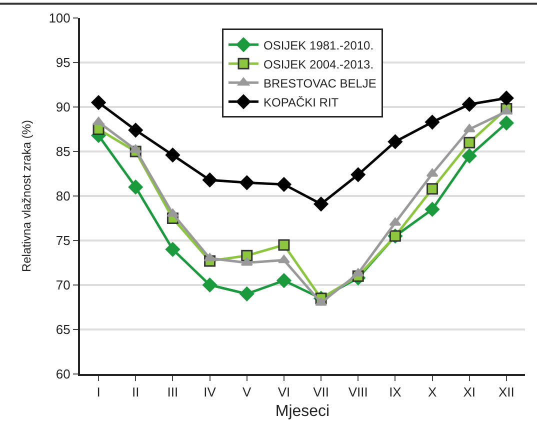 Image resolution: width=537 pixels, height=429 pixels. What do you see at coordinates (172, 392) in the screenshot?
I see `x-tick-label: III` at bounding box center [172, 392].